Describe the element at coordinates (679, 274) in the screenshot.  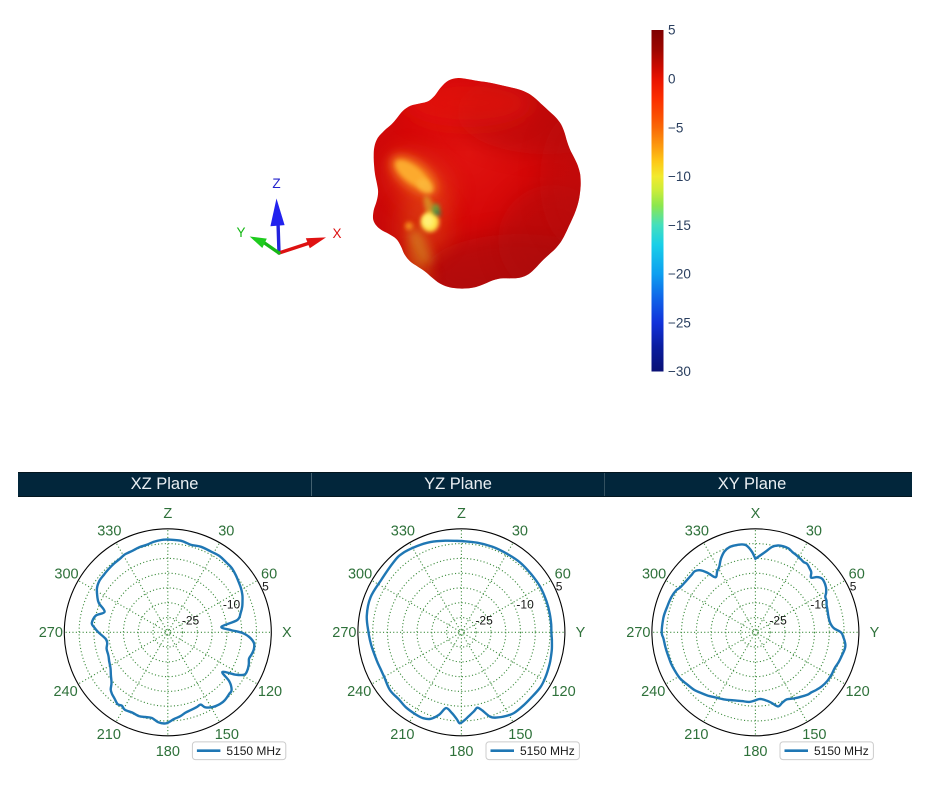
I see `svg-text: −20` at that location.